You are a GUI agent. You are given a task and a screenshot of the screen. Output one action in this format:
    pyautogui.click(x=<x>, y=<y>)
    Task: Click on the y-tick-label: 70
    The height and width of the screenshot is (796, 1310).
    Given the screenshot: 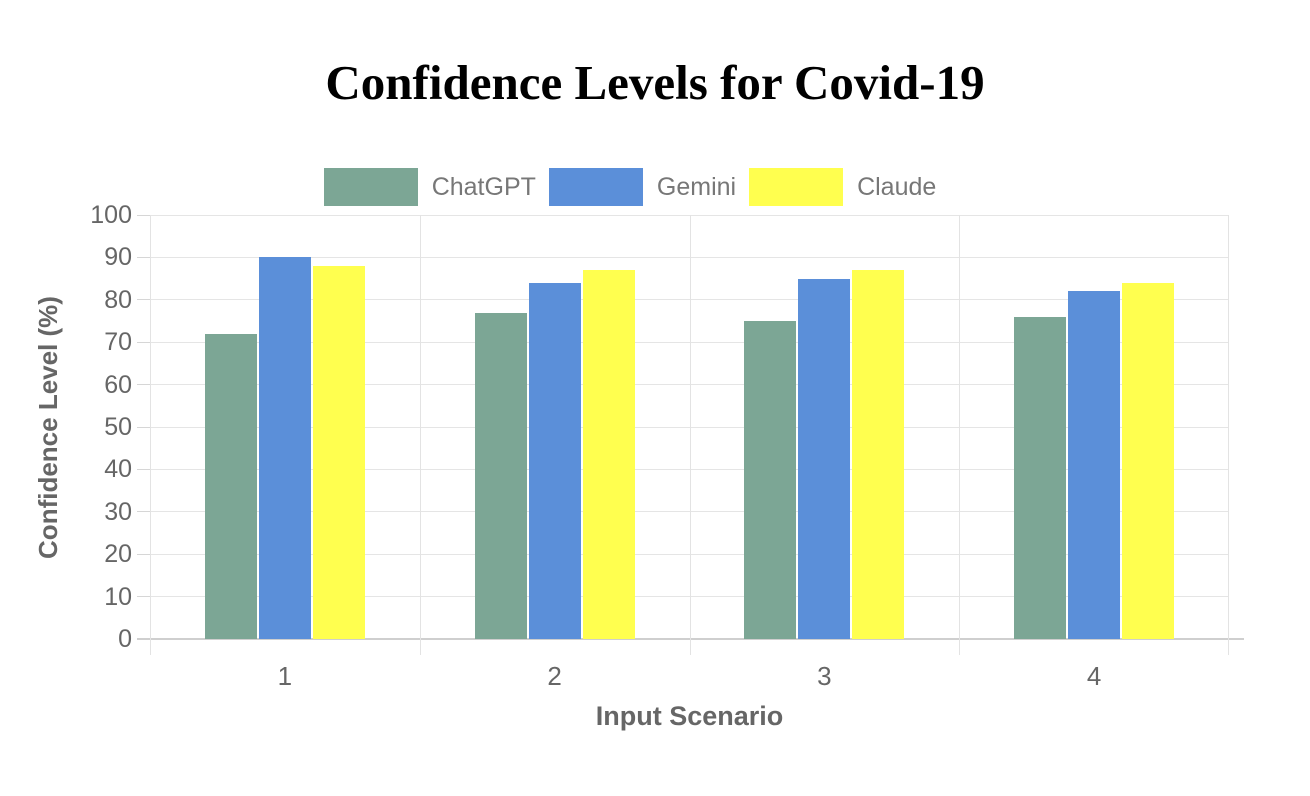 What is the action you would take?
    pyautogui.click(x=118, y=342)
    